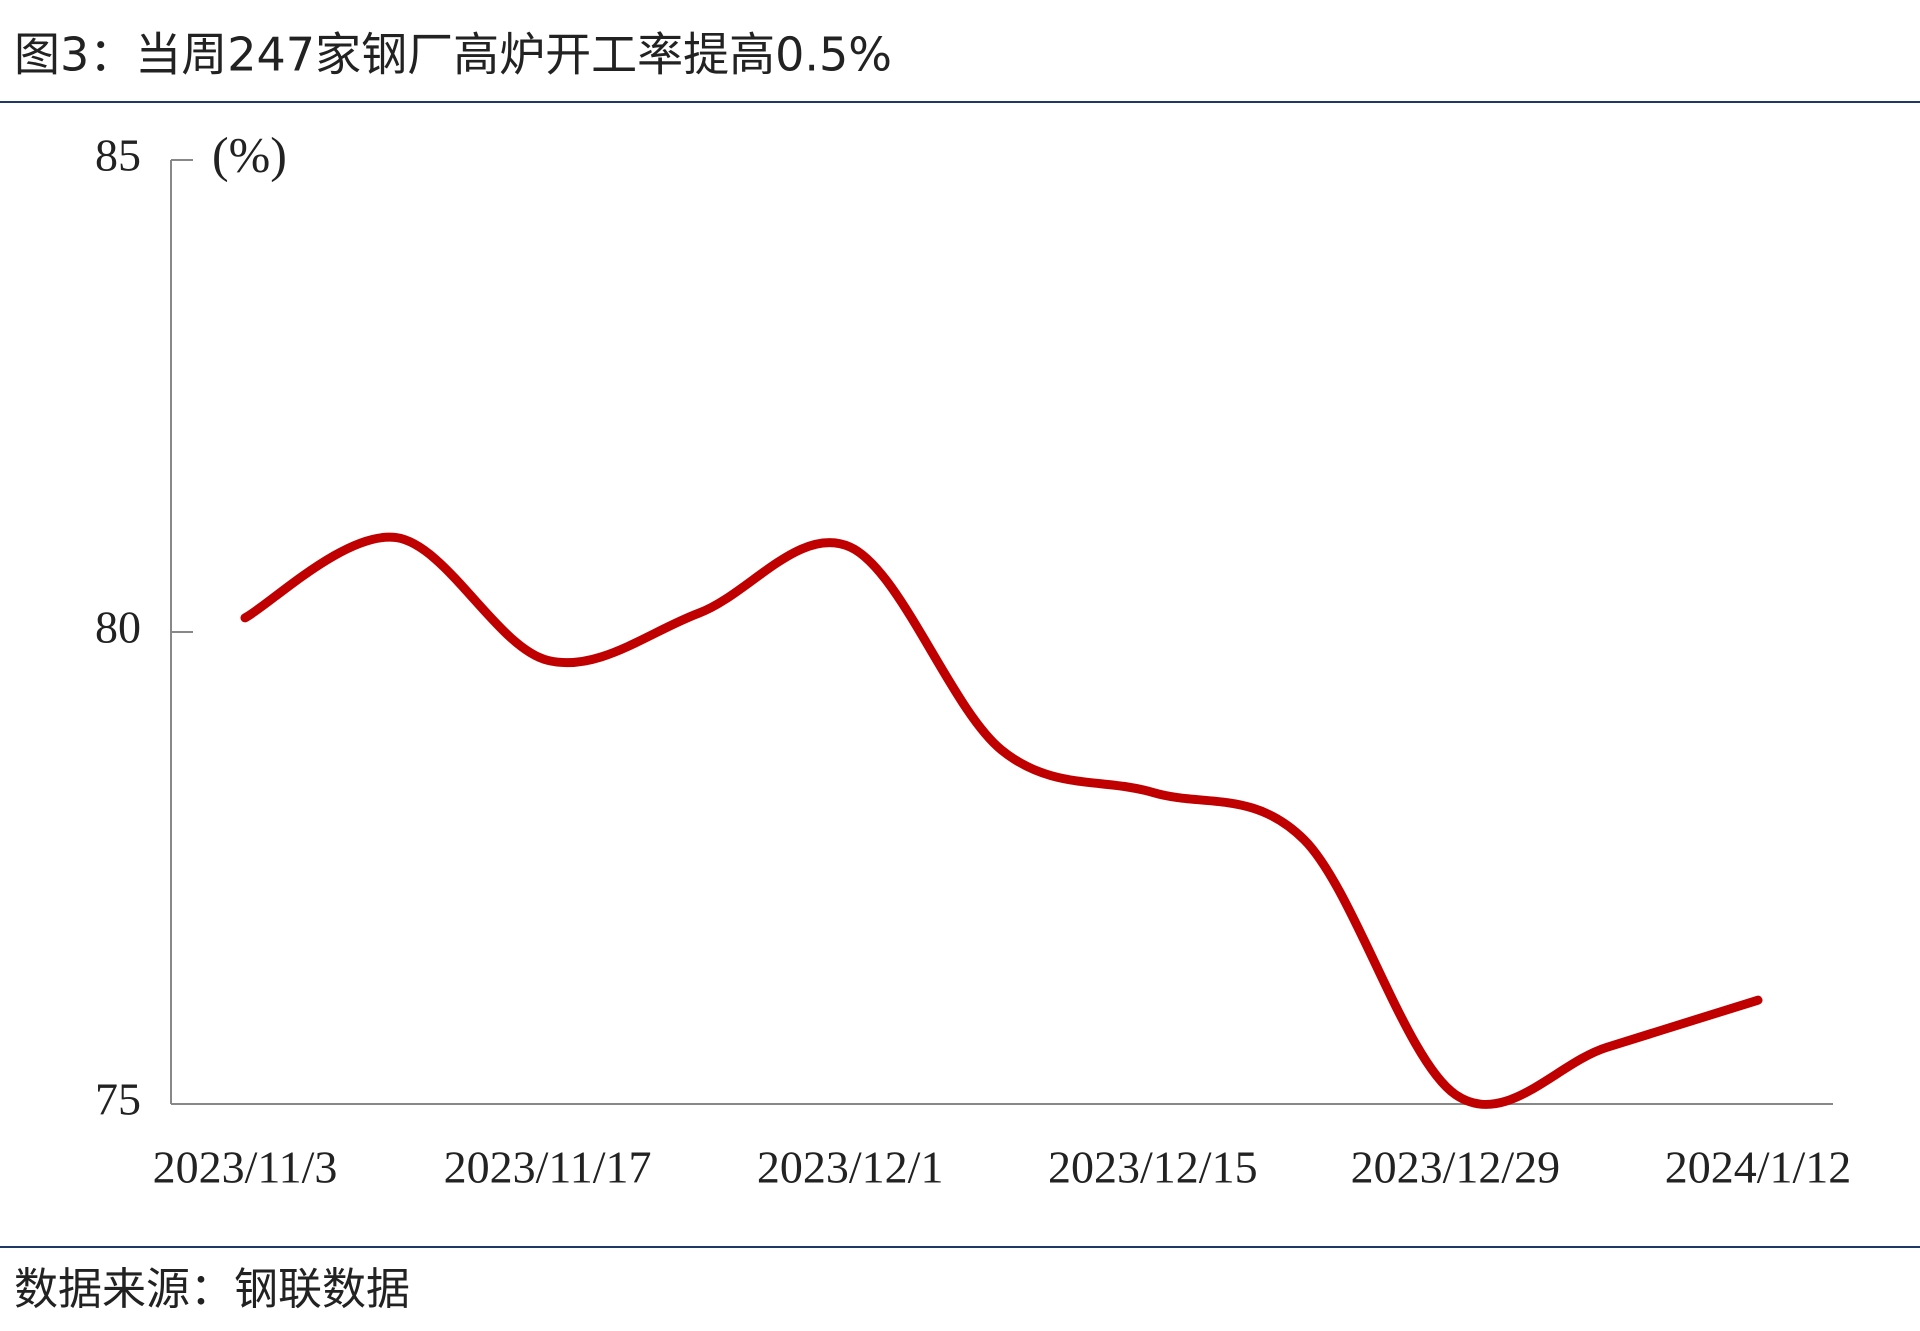 This screenshot has height=1331, width=1920. Describe the element at coordinates (118, 155) in the screenshot. I see `y-tick-label: 85` at that location.